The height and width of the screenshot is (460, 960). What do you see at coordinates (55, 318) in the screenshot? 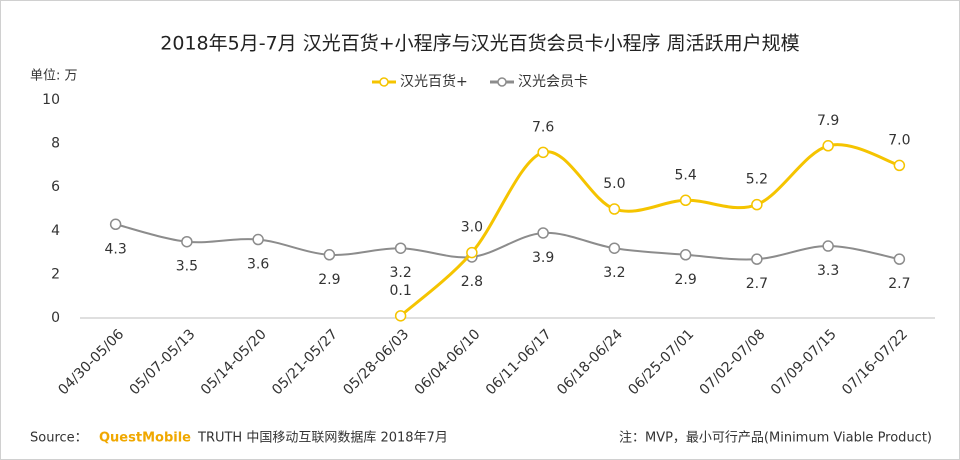
I see `y-tick-label: 0` at bounding box center [55, 318].